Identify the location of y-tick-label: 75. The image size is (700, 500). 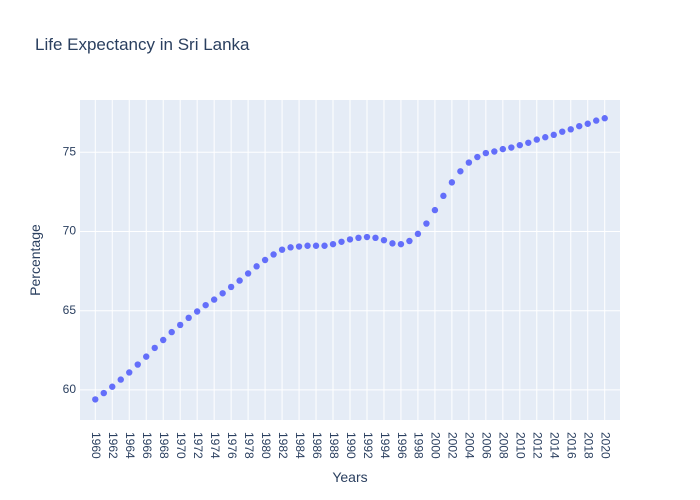
(70, 151).